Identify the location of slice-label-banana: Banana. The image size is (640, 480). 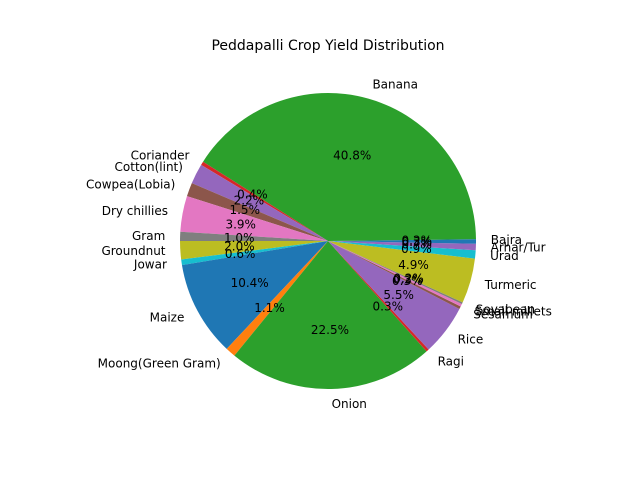
(395, 84).